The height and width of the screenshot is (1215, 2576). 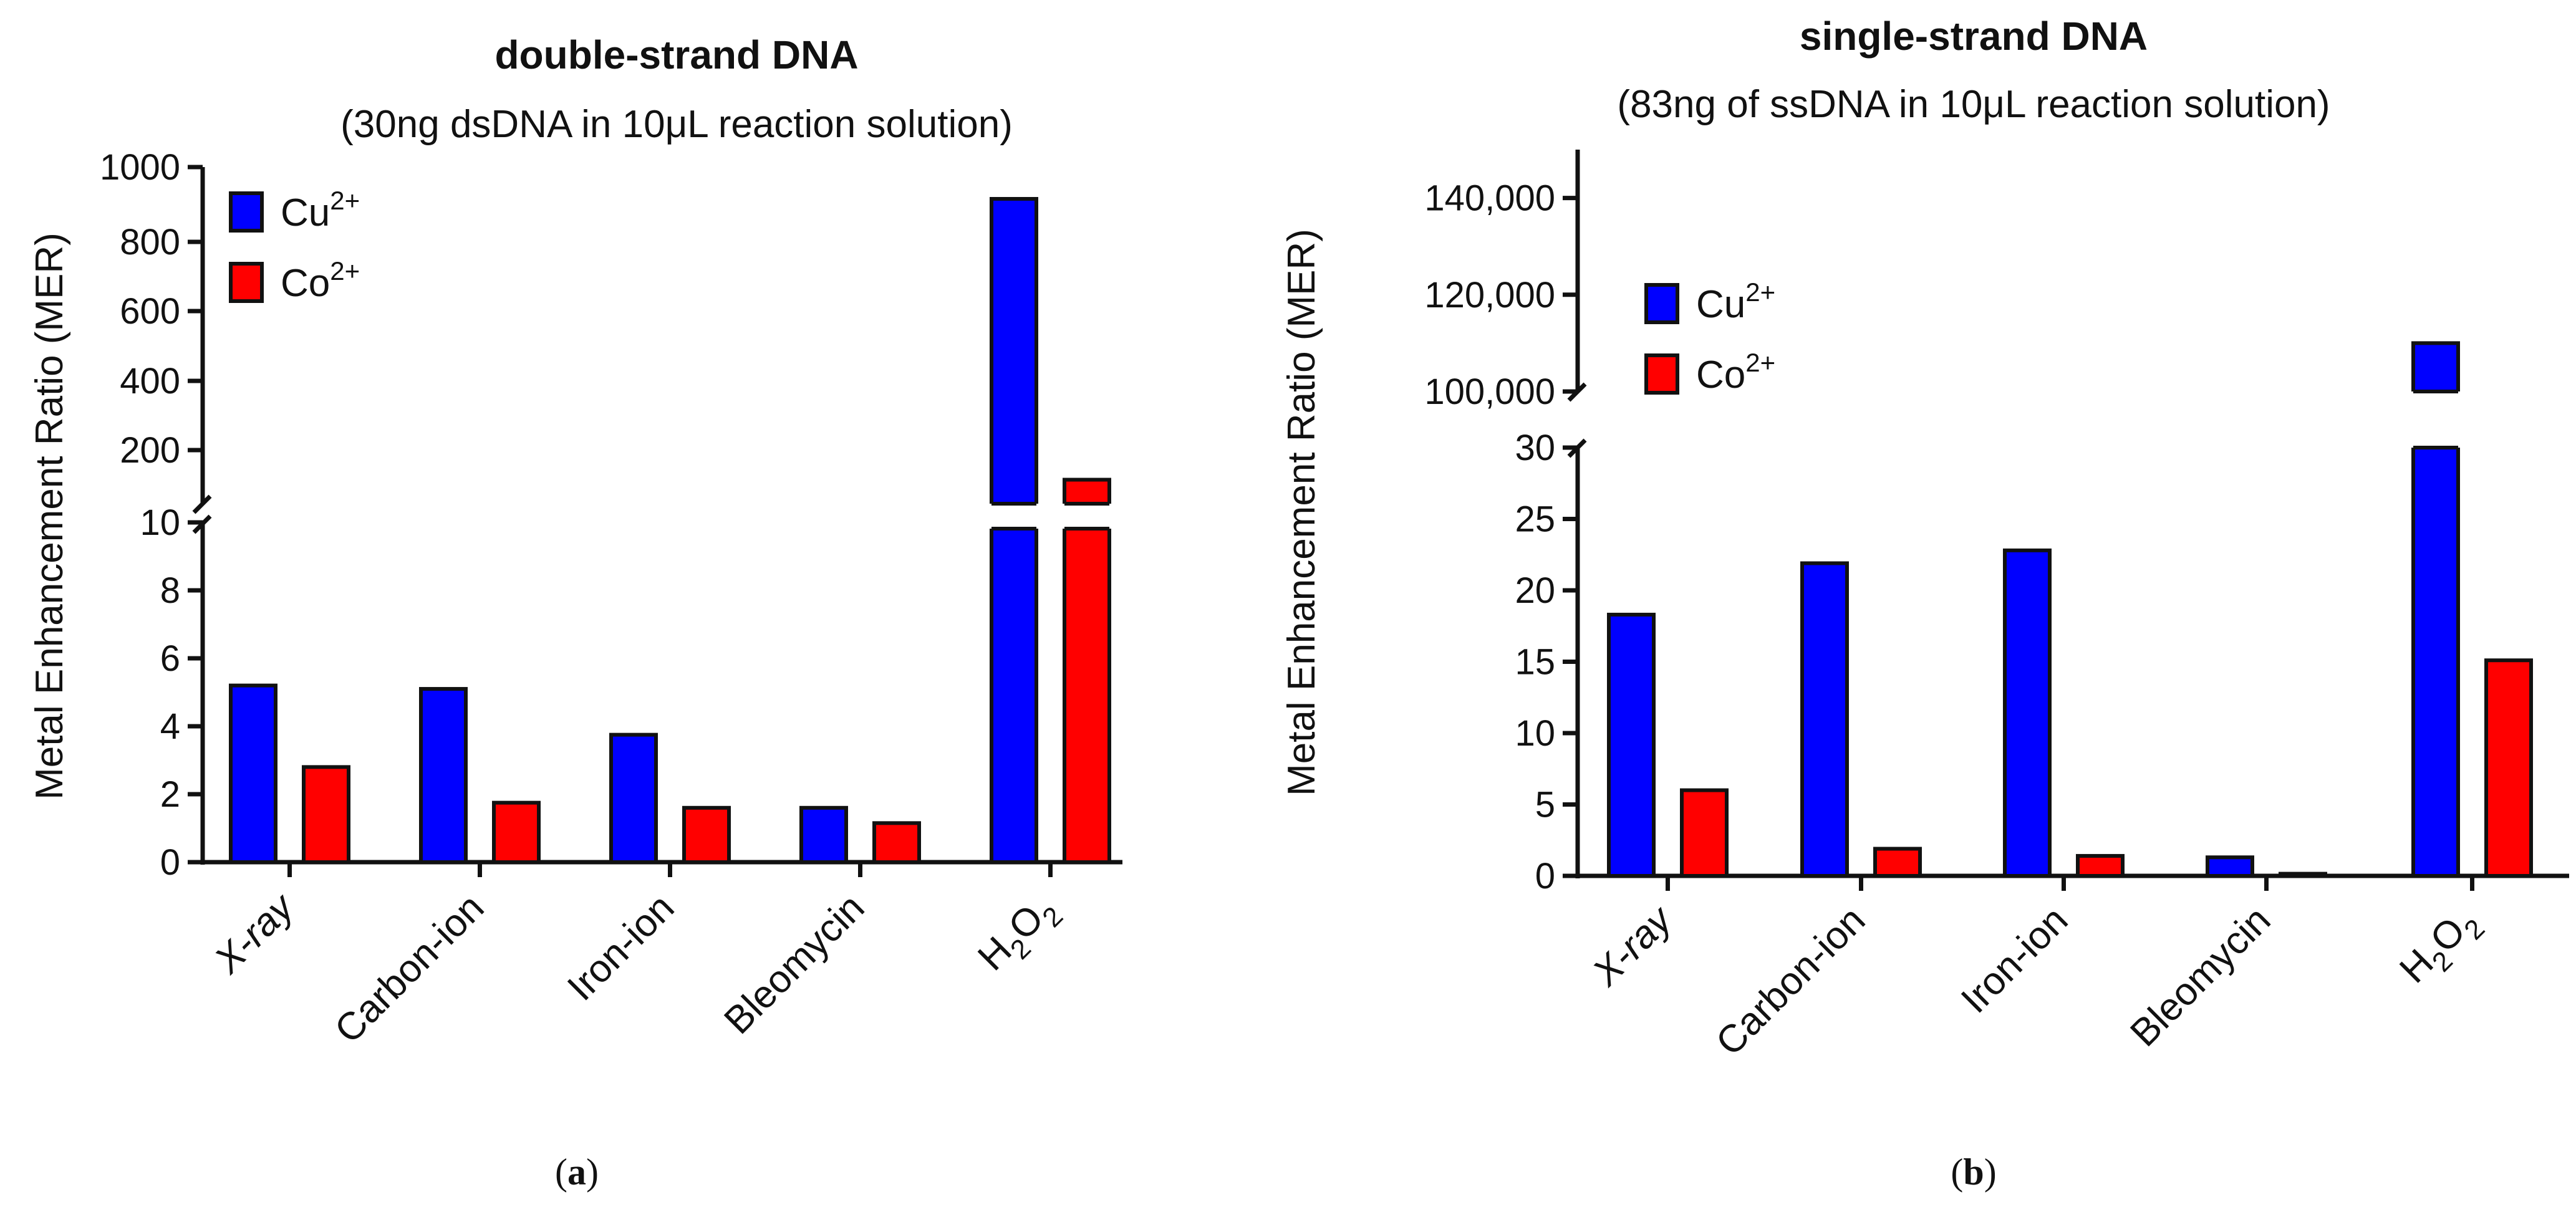 I want to click on panel-label: (a), so click(x=577, y=1172).